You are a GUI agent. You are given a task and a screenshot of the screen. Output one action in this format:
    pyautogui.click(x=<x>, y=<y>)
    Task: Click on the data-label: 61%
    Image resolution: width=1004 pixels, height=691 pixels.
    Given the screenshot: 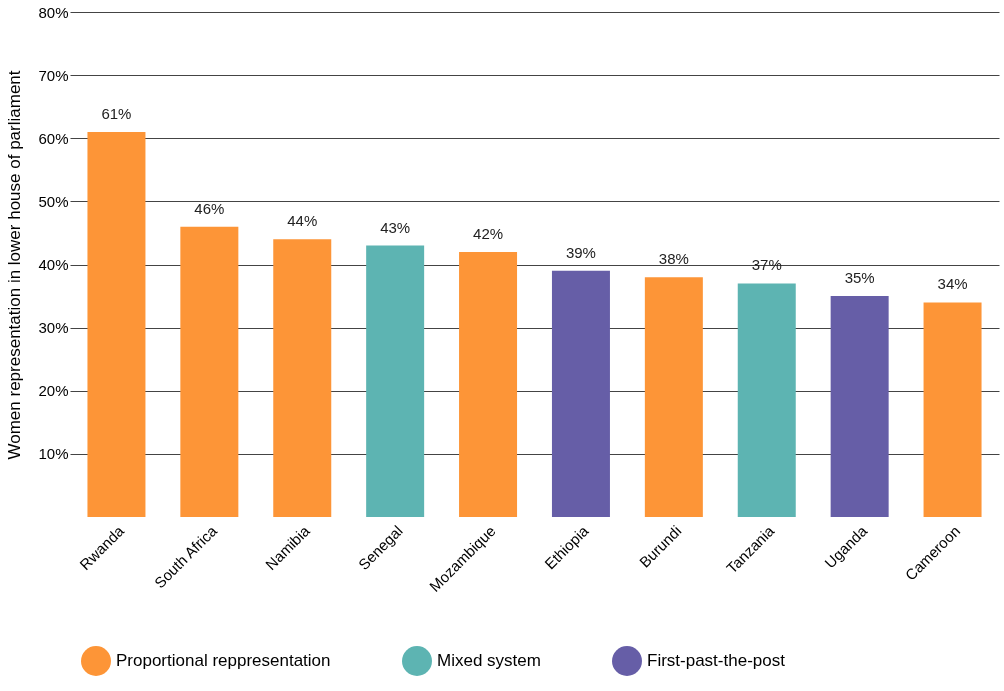 What is the action you would take?
    pyautogui.click(x=116, y=113)
    